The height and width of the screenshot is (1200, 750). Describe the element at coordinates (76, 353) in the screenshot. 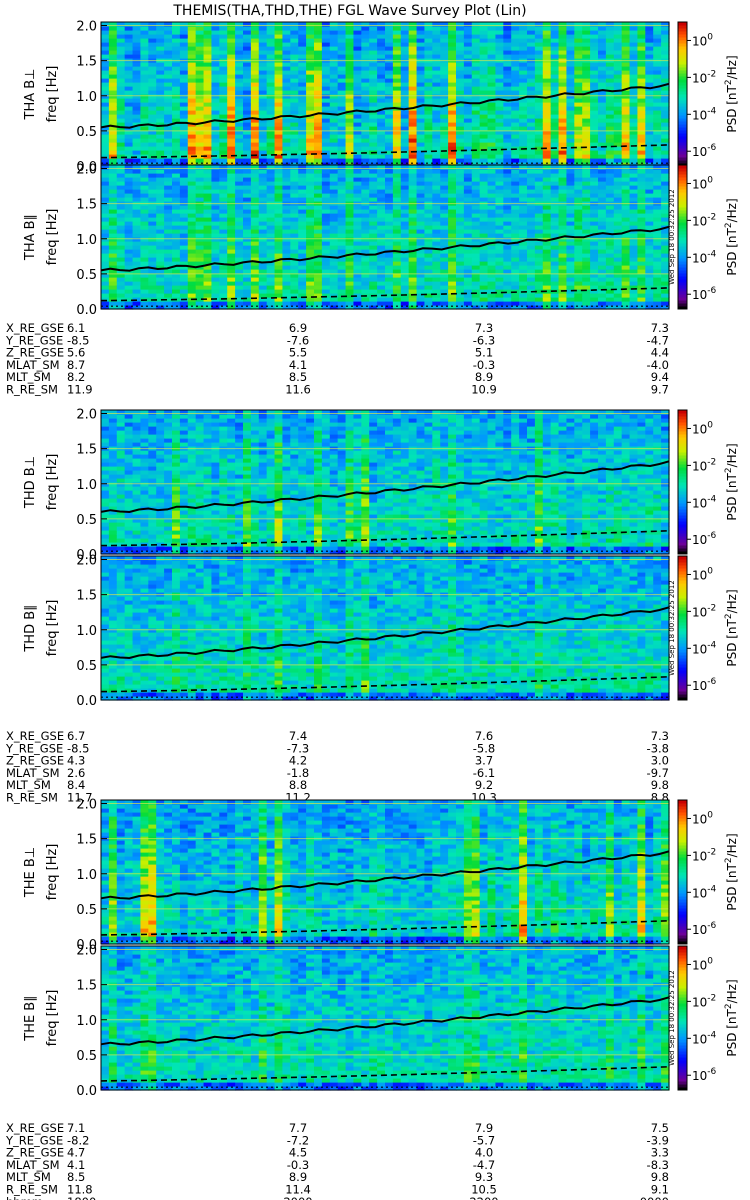

I see `ephemeris-value: 5.6` at that location.